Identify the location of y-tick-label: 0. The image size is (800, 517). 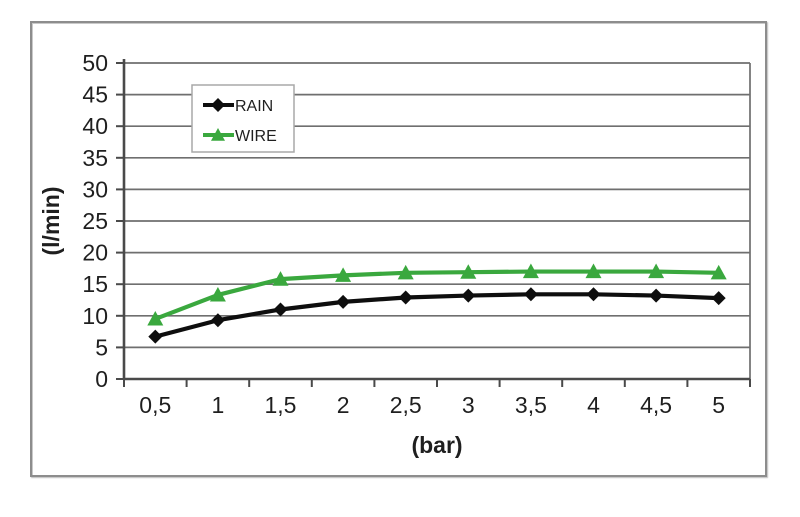
(101, 379).